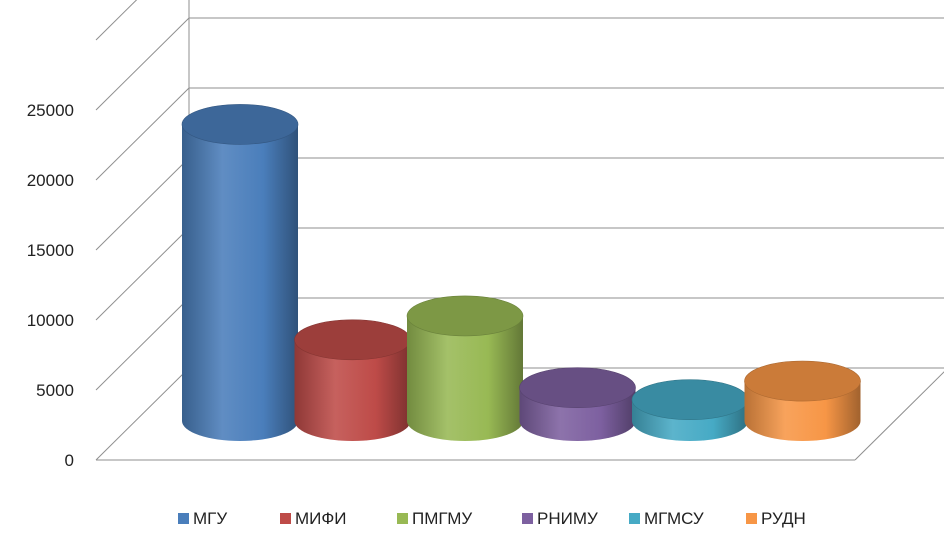  What do you see at coordinates (50, 285) in the screenshot?
I see `y-axis-ticks: 0 5000 10000 15000 20000 25000` at bounding box center [50, 285].